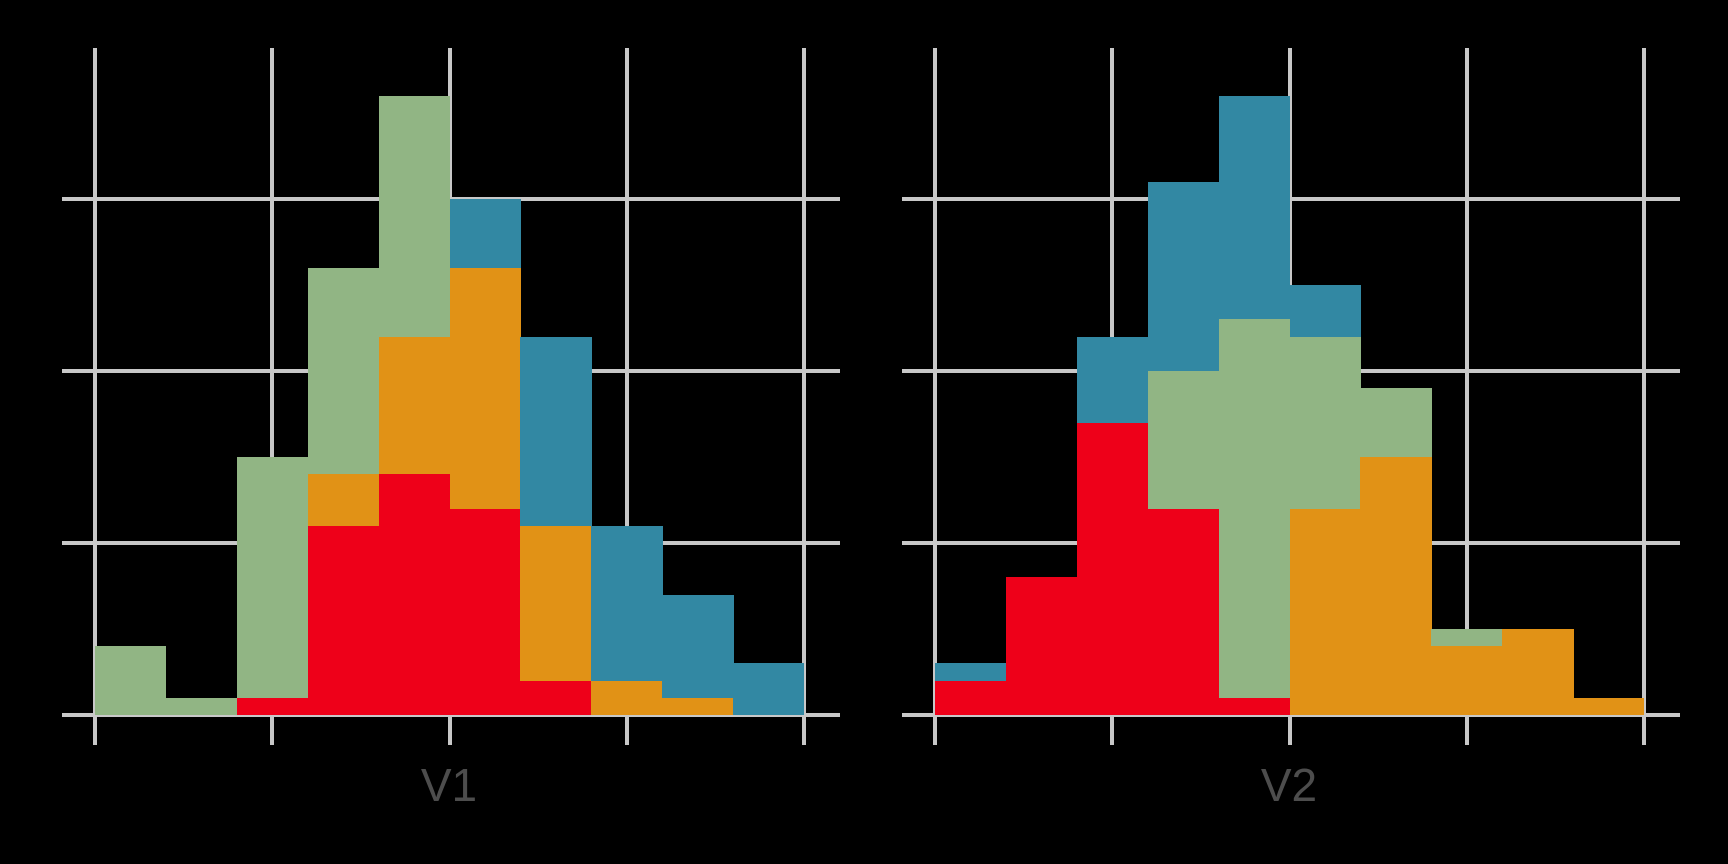 The height and width of the screenshot is (864, 1728). Describe the element at coordinates (1289, 785) in the screenshot. I see `x-axis-label-v2: V2` at that location.